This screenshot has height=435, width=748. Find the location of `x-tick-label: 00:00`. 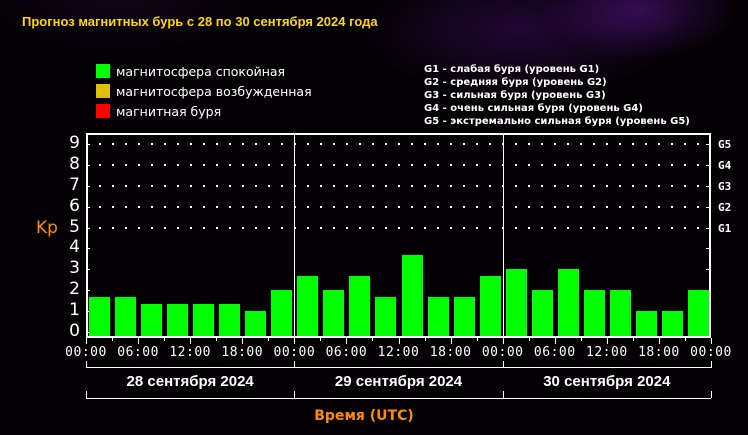

x-tick-label: 00:00 is located at coordinates (502, 352).